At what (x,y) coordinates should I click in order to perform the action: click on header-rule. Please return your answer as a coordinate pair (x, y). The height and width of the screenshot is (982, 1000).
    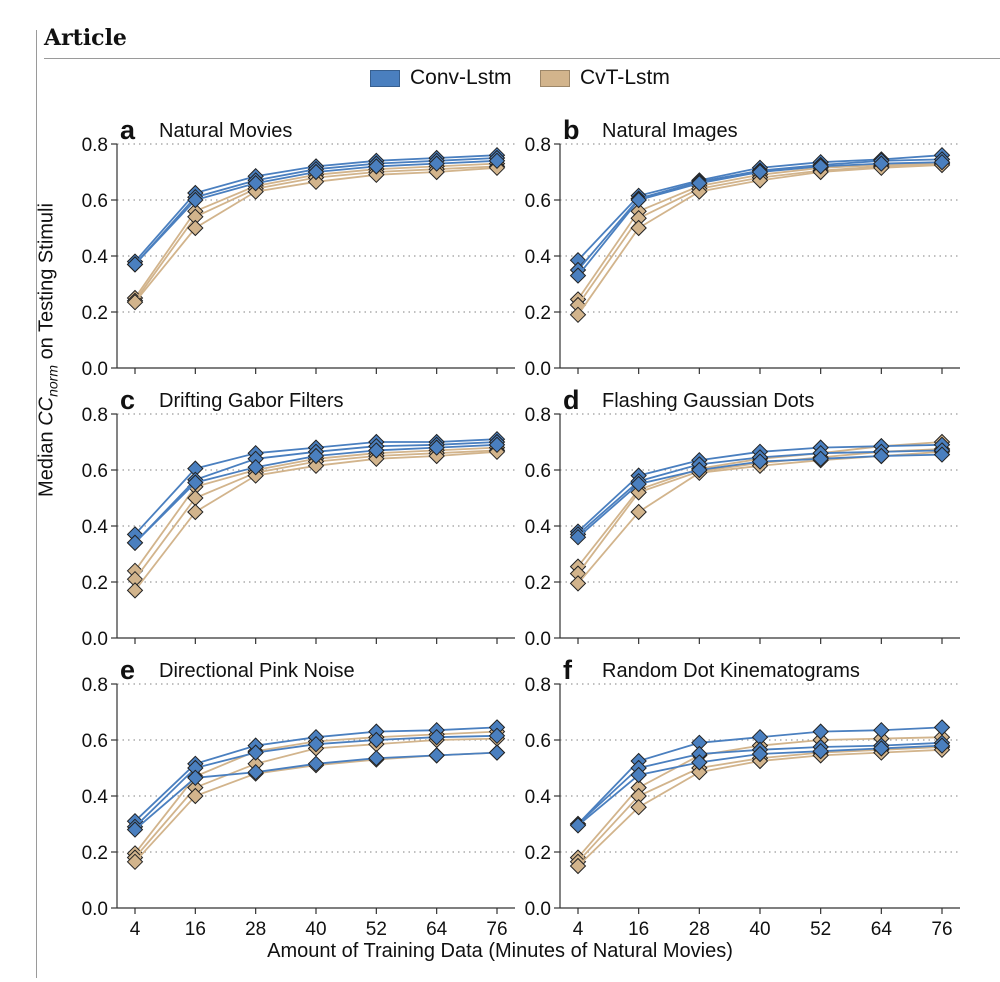
    Looking at the image, I should click on (522, 58).